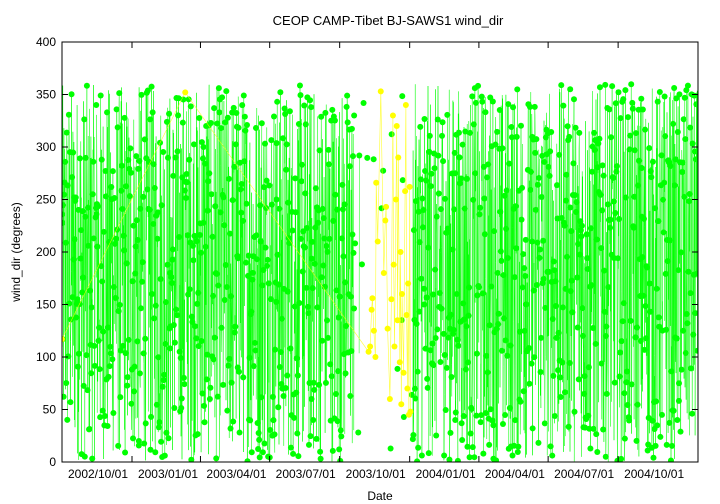 Image resolution: width=720 pixels, height=504 pixels. Describe the element at coordinates (306, 474) in the screenshot. I see `x-tick-label: 2003/07/01` at that location.